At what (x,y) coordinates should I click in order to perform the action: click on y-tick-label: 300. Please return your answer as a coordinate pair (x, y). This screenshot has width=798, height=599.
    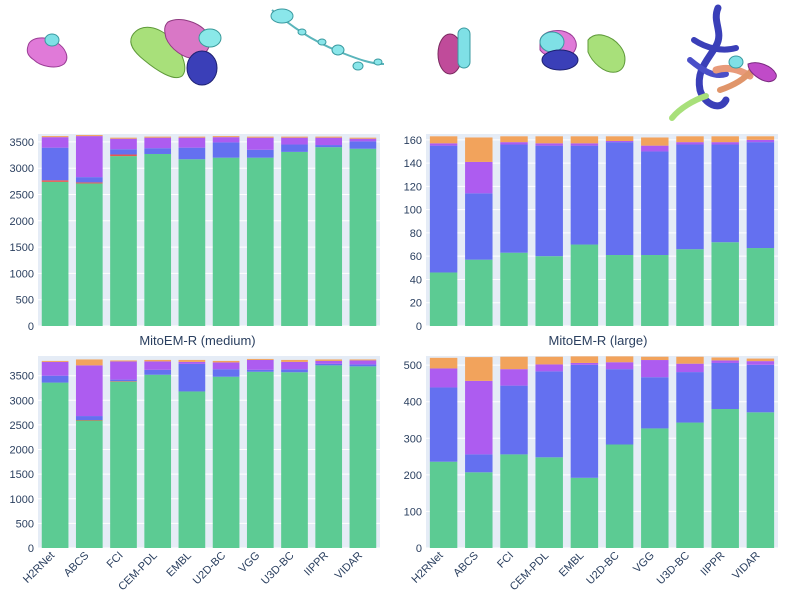
    Looking at the image, I should click on (413, 439).